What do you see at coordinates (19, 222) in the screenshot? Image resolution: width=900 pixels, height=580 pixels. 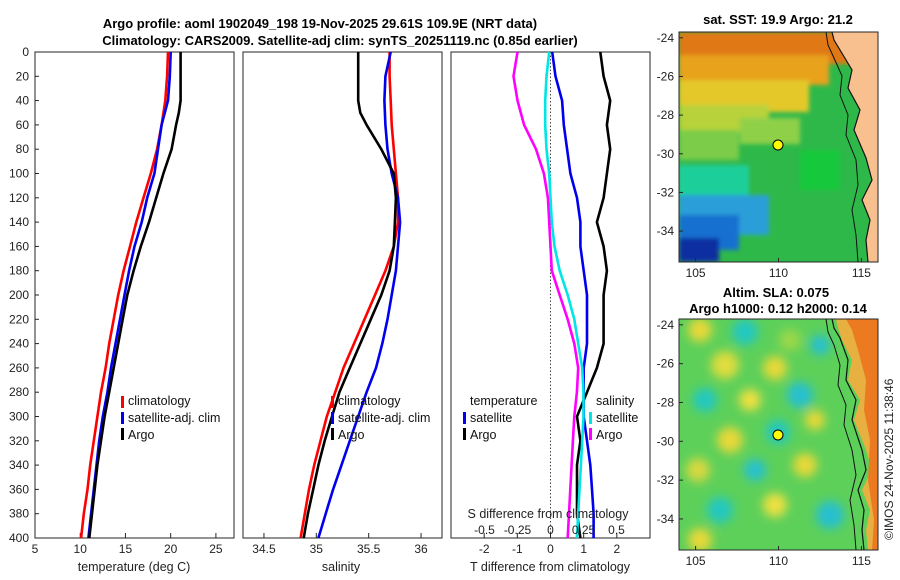 I see `depth-tick-label: 140` at bounding box center [19, 222].